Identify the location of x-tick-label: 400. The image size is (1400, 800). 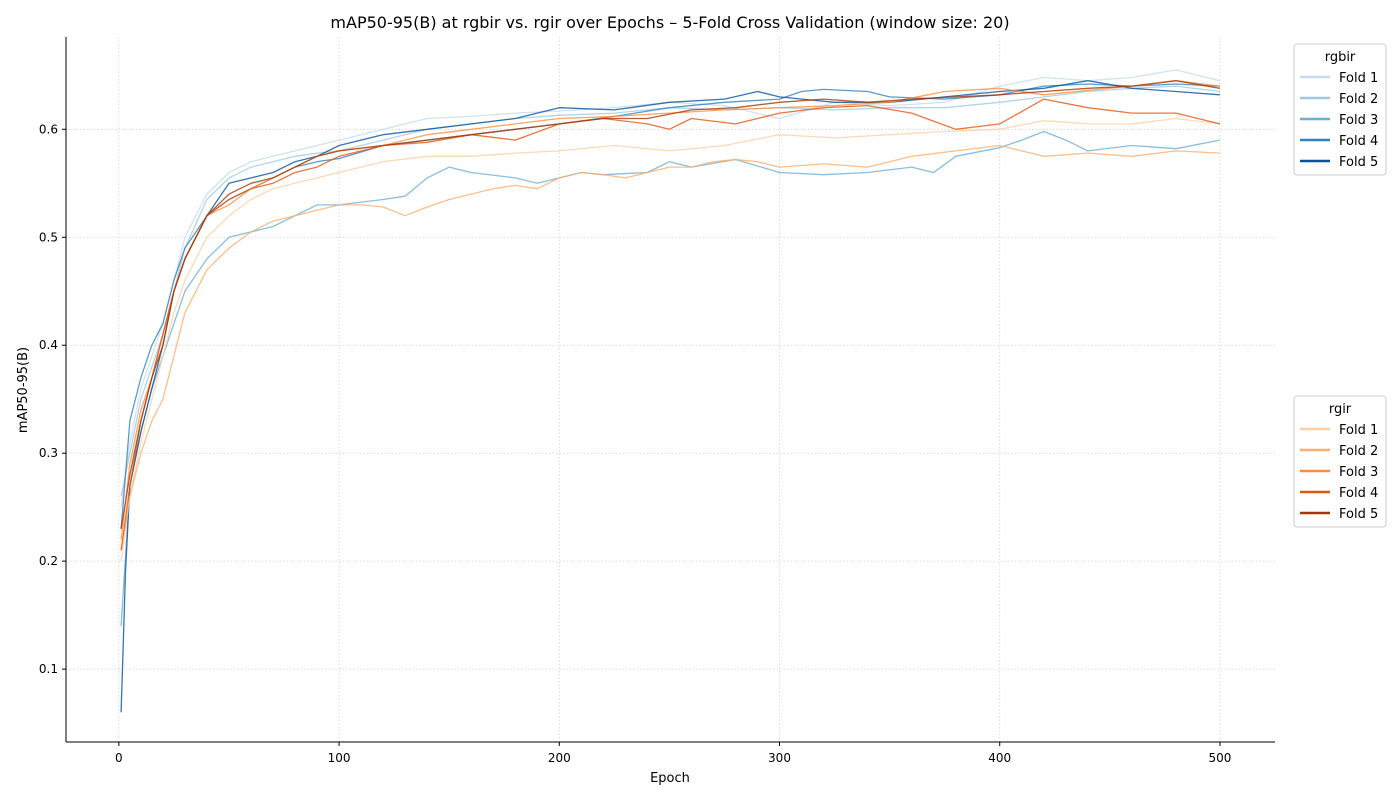
(999, 758).